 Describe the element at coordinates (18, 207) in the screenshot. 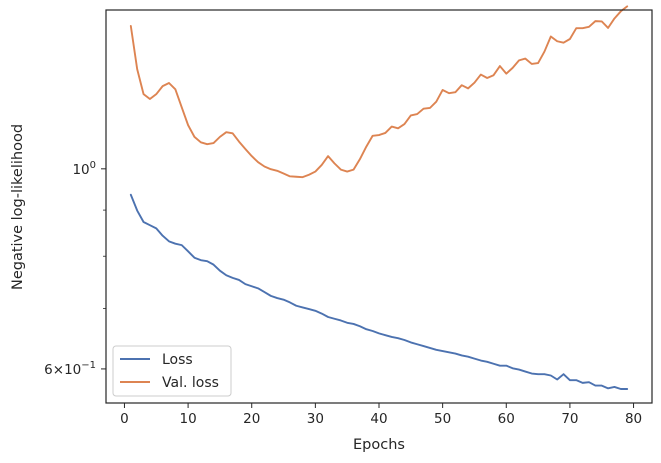

I see `y-axis-label: Negative log-likelihood` at that location.